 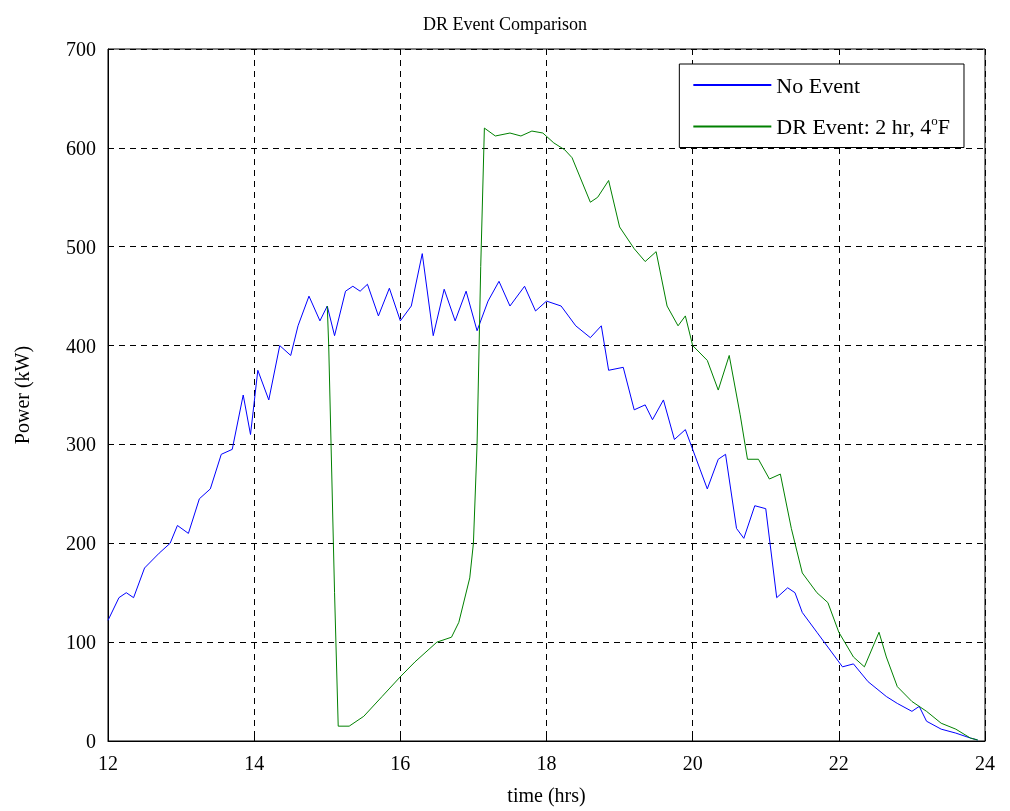 What do you see at coordinates (400, 763) in the screenshot?
I see `x-tick-label: 16` at bounding box center [400, 763].